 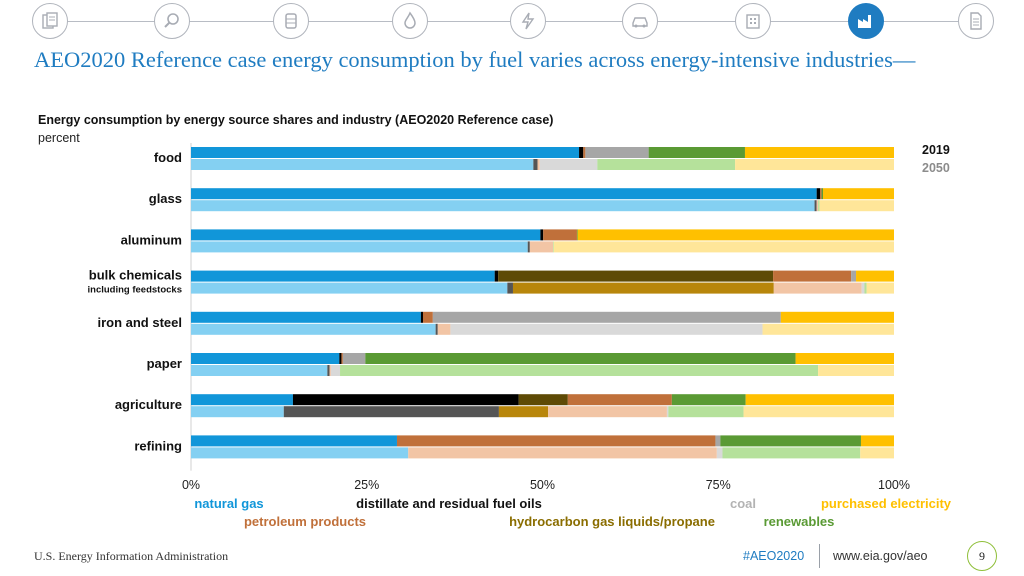 What do you see at coordinates (151, 239) in the screenshot?
I see `category-label: aluminum` at bounding box center [151, 239].